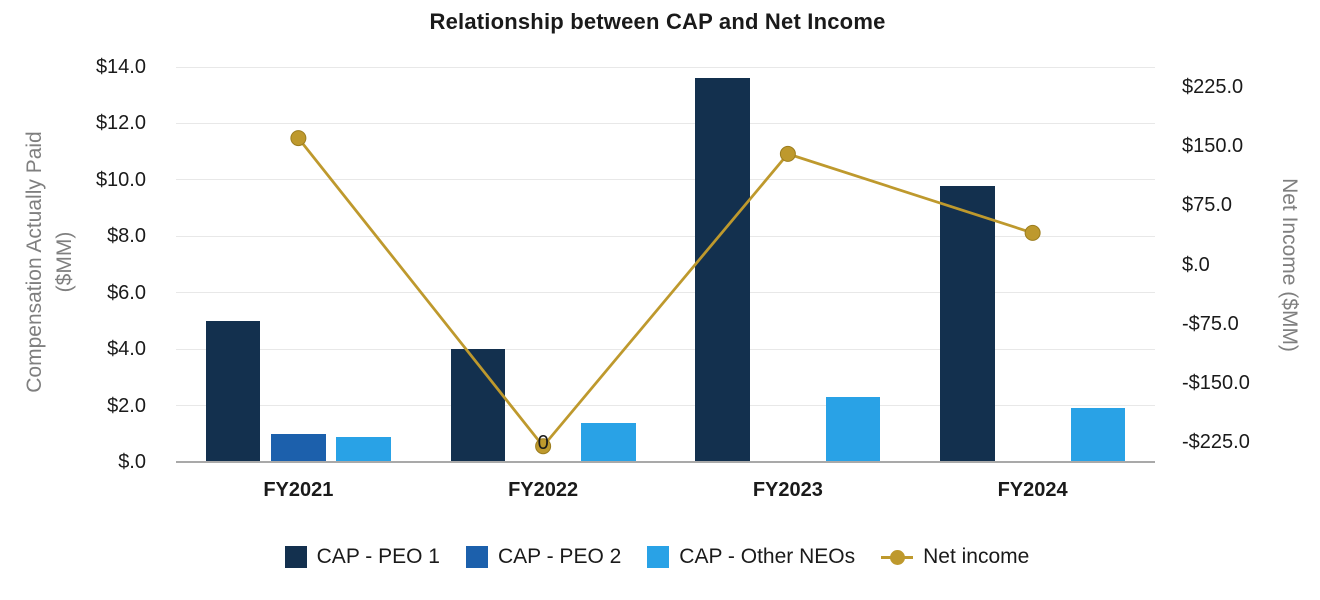 The height and width of the screenshot is (600, 1320). Describe the element at coordinates (1216, 442) in the screenshot. I see `right-axis-tick-label: -$225.0` at that location.